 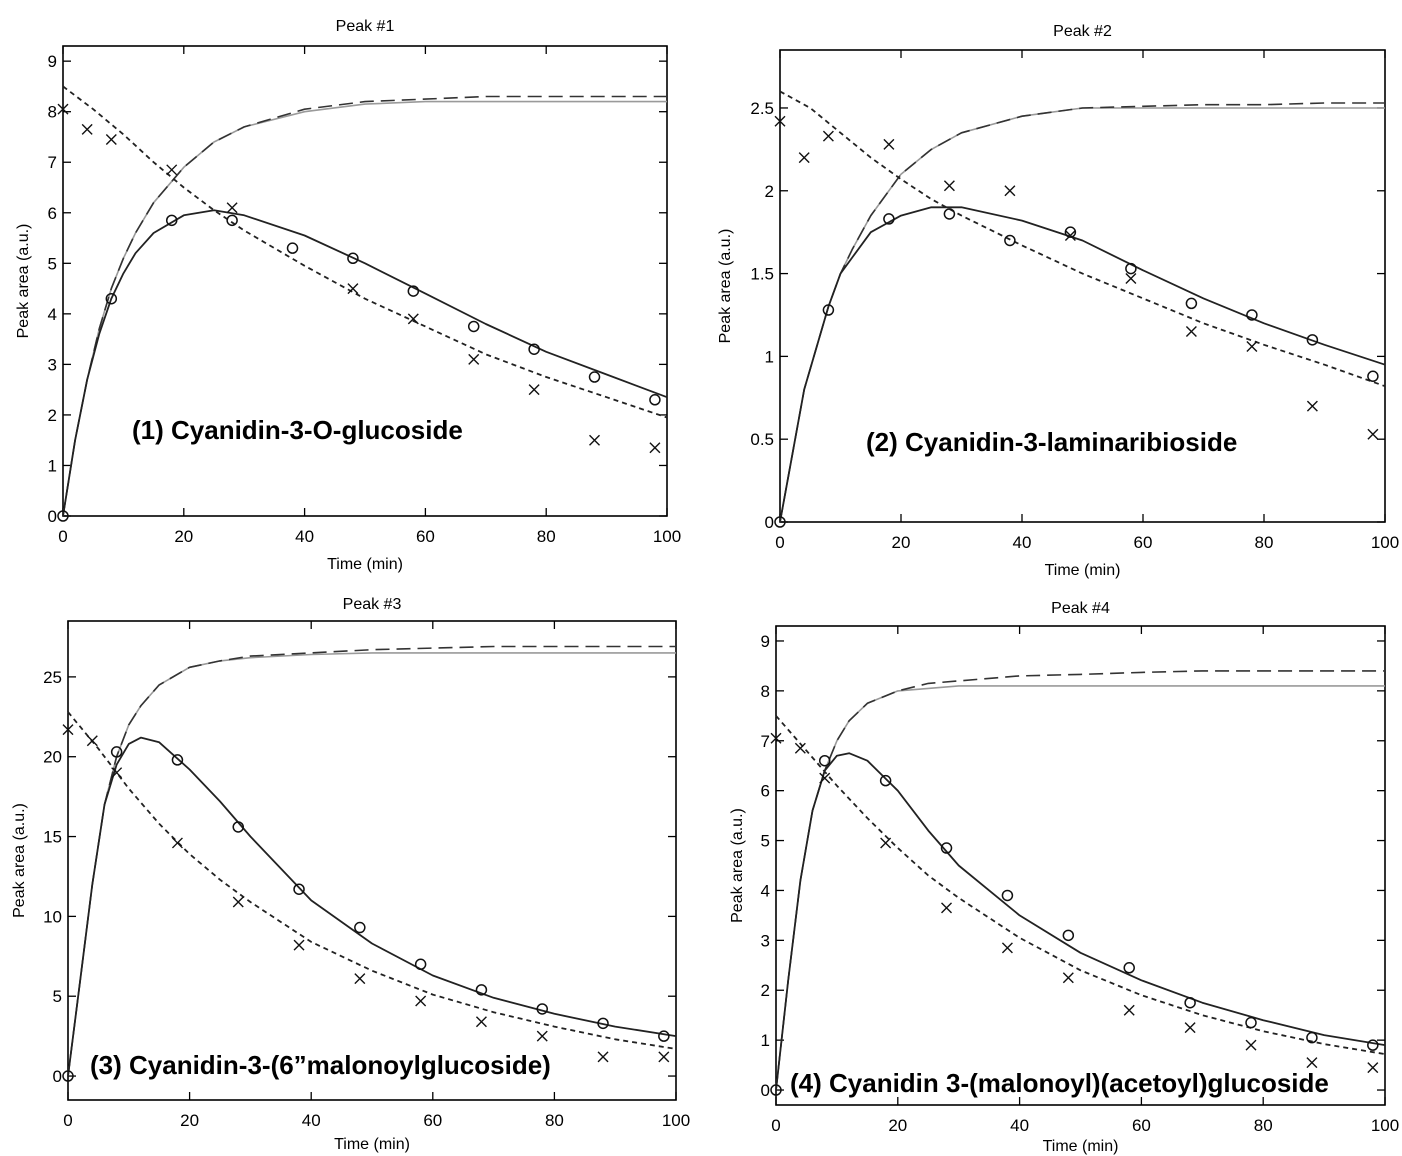 I want to click on compound-annotation: (2) Cyanidin-3-laminaribioside, so click(x=1051, y=442).